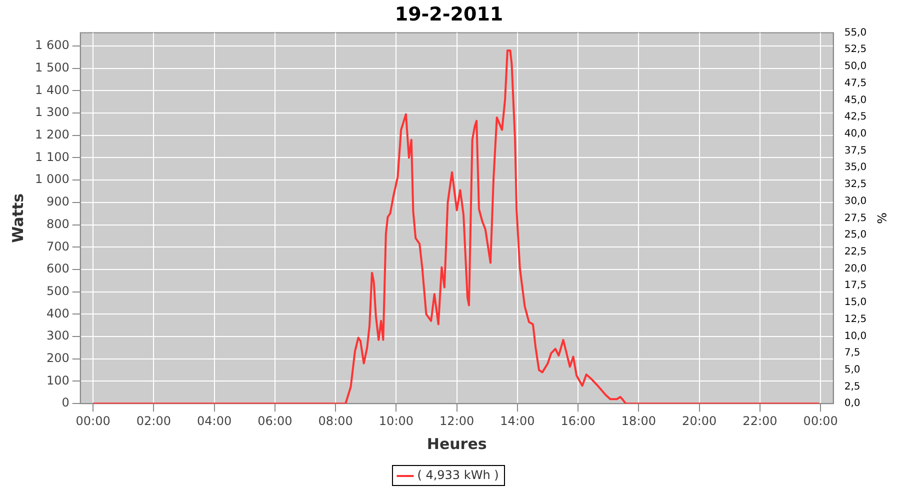  I want to click on y-tick-label: 600, so click(58, 269).